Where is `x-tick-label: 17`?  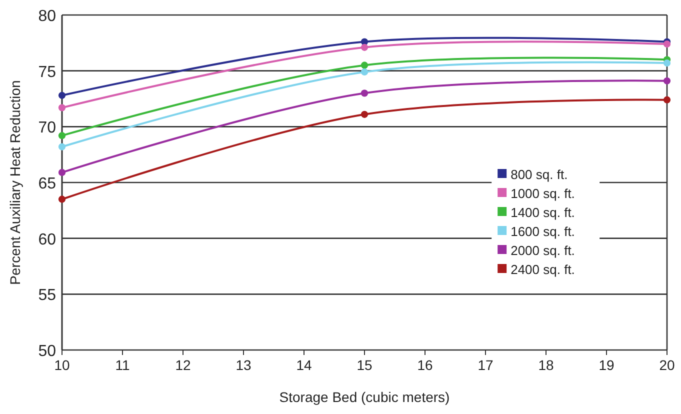 x-tick-label: 17 is located at coordinates (486, 365).